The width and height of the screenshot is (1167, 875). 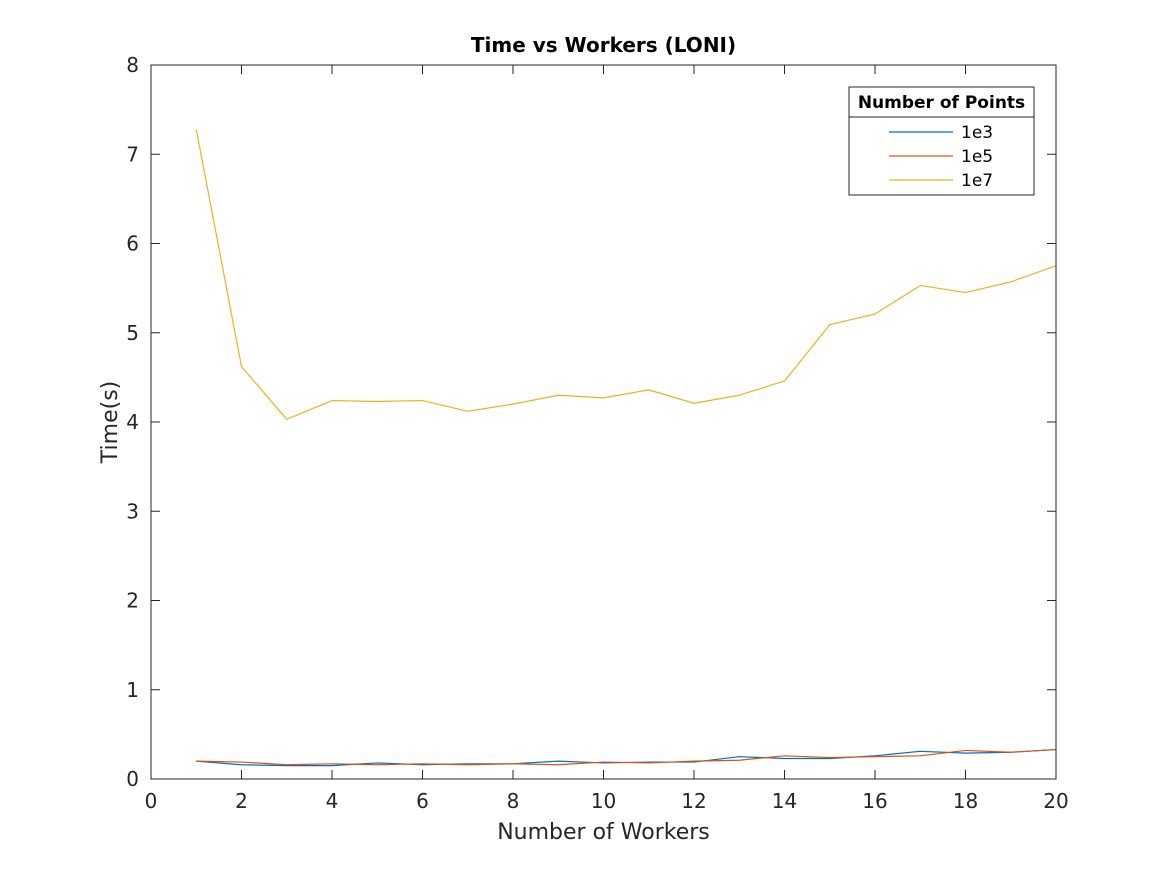 I want to click on legend-entries: 1e3 1e5 1e7, so click(x=941, y=157).